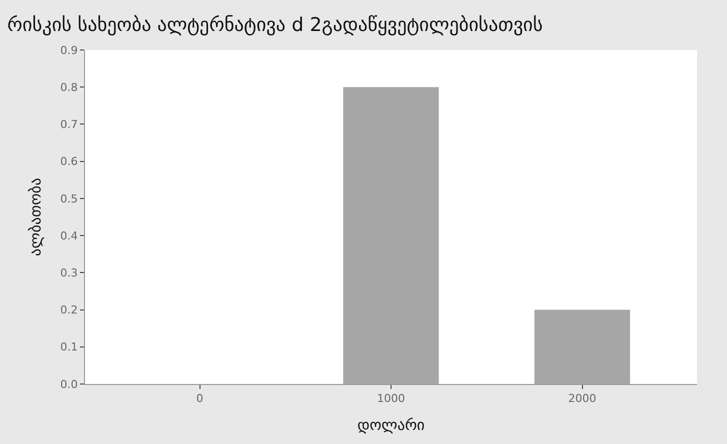  What do you see at coordinates (69, 347) in the screenshot?
I see `y-tick-label: 0.1` at bounding box center [69, 347].